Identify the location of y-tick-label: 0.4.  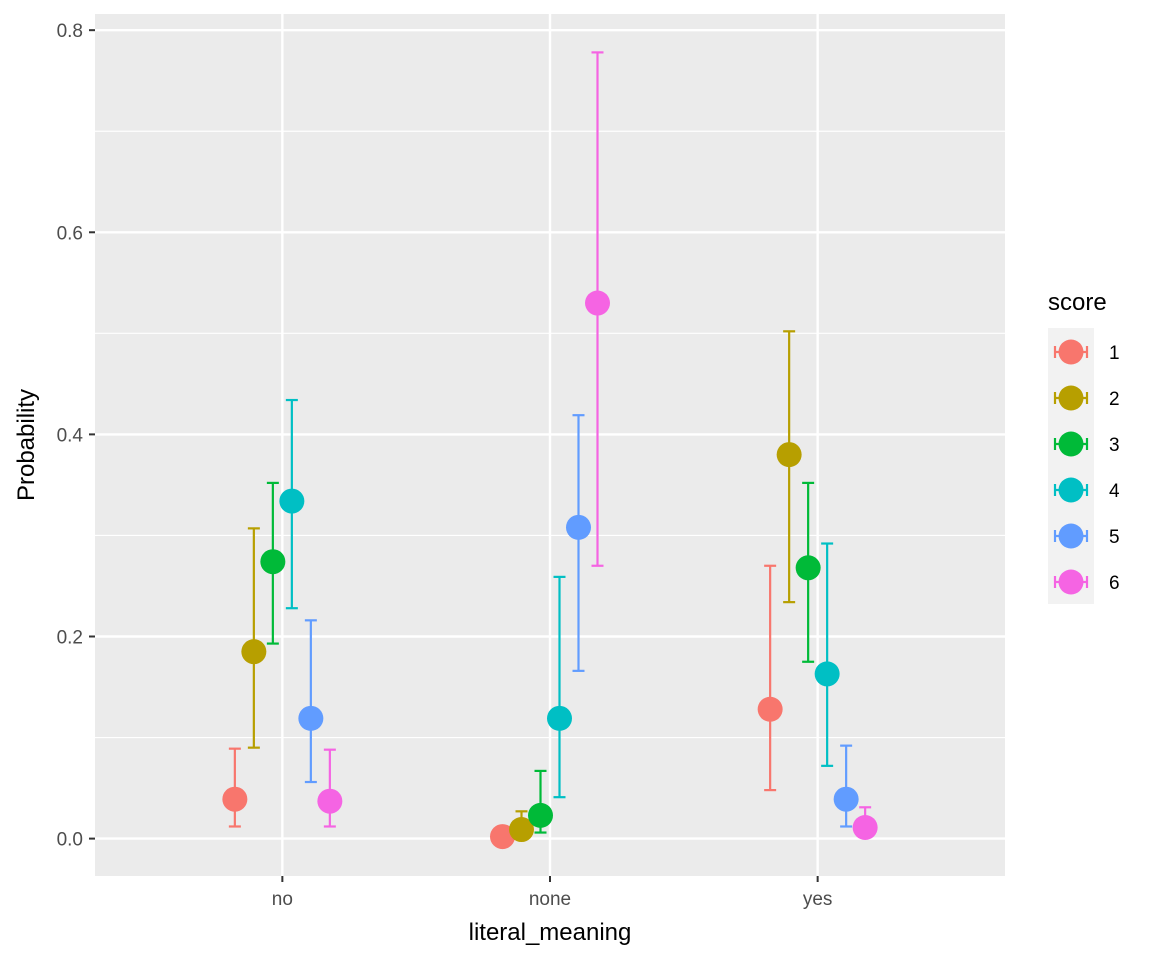
(70, 435).